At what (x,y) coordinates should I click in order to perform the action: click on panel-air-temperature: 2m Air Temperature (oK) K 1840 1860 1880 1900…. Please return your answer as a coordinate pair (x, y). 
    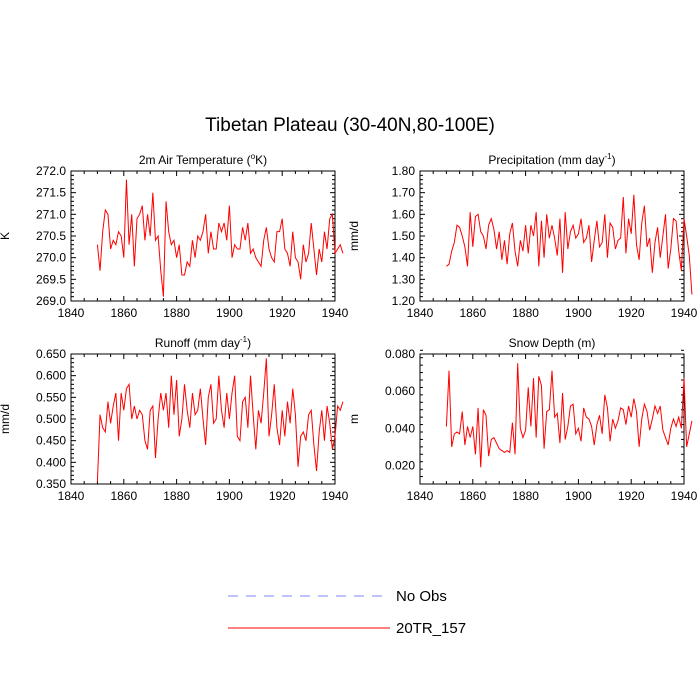
    Looking at the image, I should click on (174, 236).